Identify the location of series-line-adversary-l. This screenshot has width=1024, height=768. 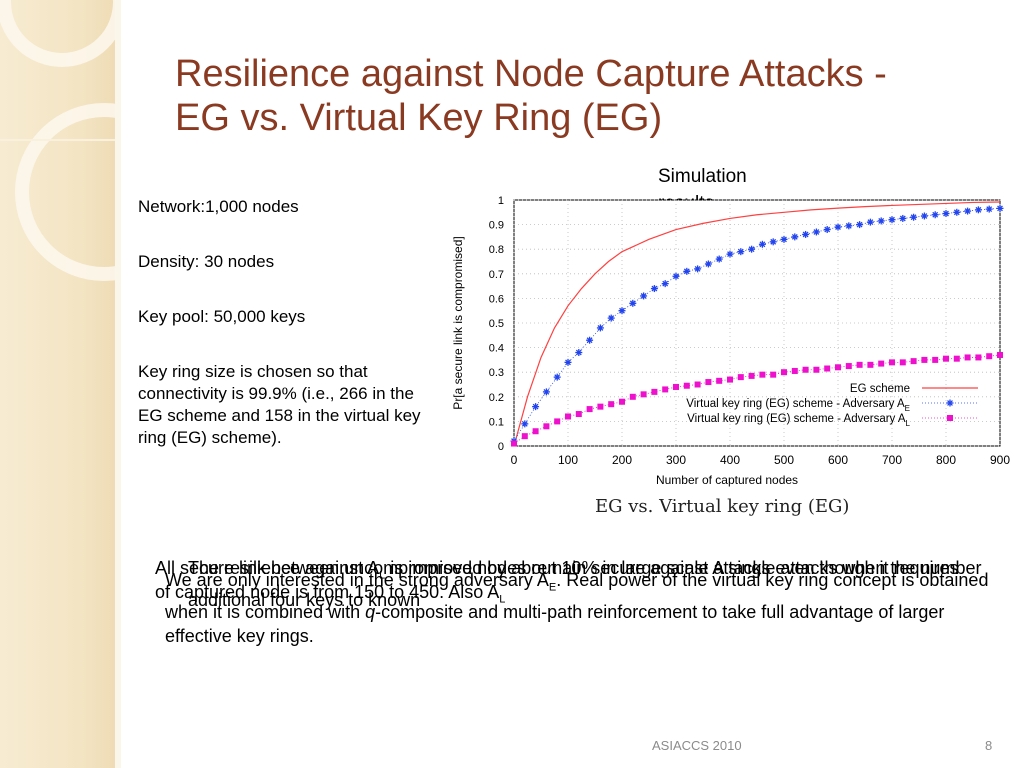
(757, 399).